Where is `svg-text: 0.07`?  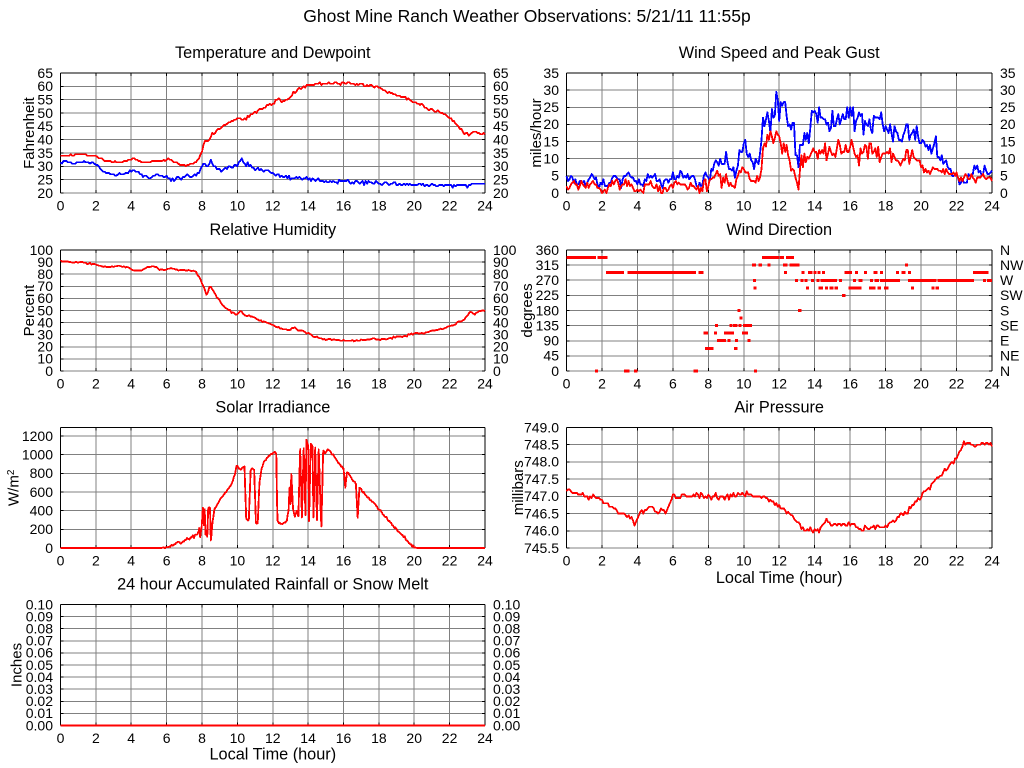 svg-text: 0.07 is located at coordinates (506, 641).